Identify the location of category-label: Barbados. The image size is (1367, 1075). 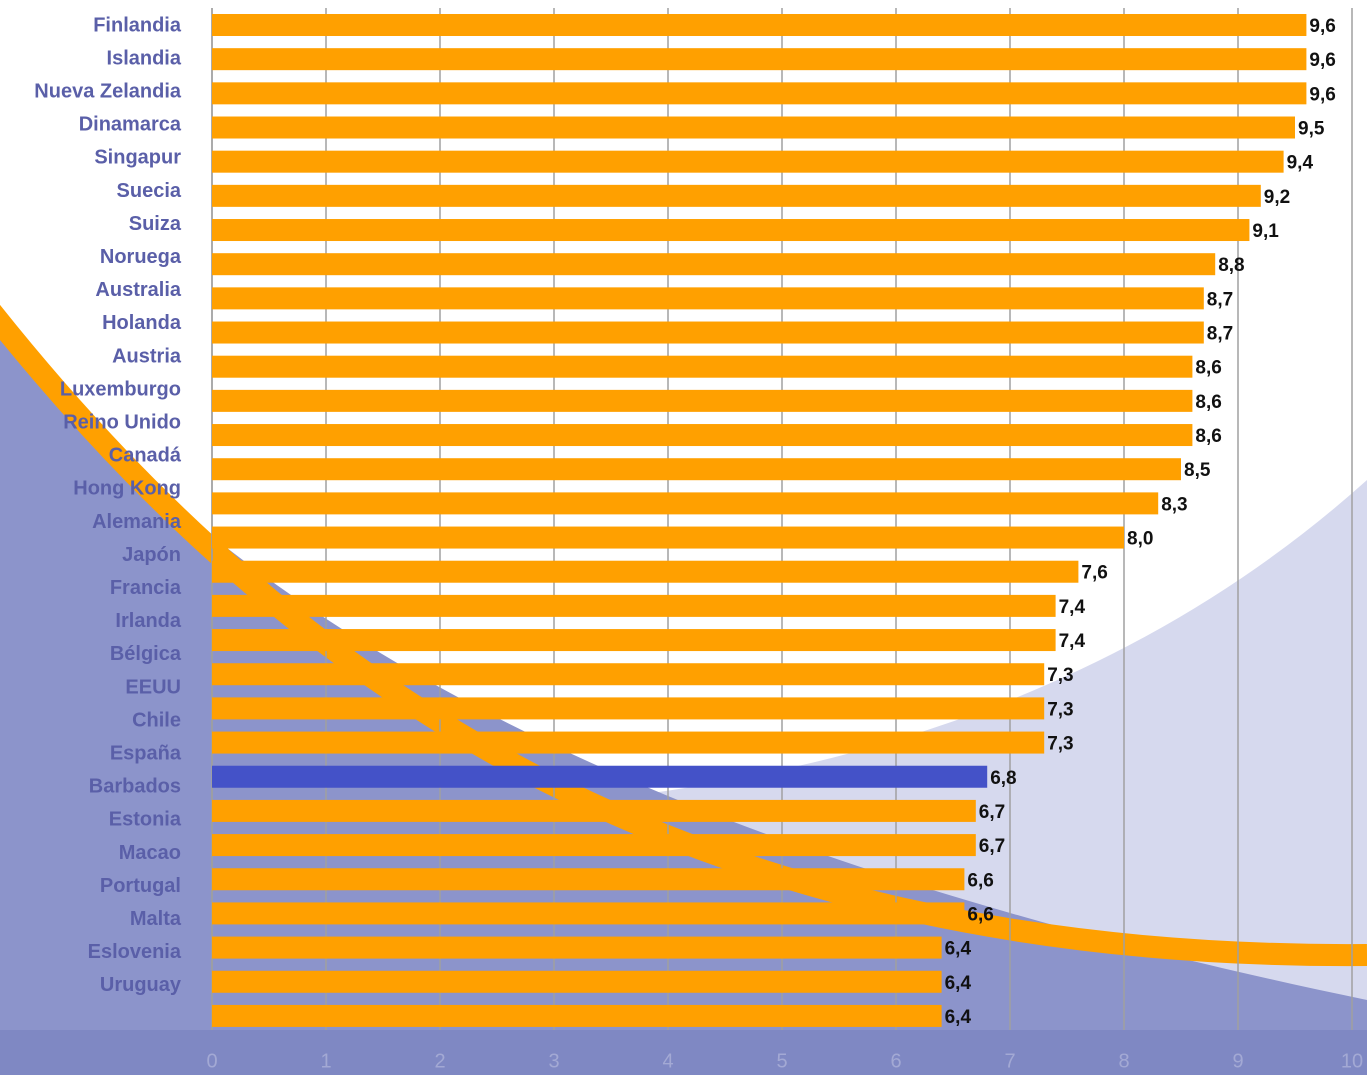
(135, 787).